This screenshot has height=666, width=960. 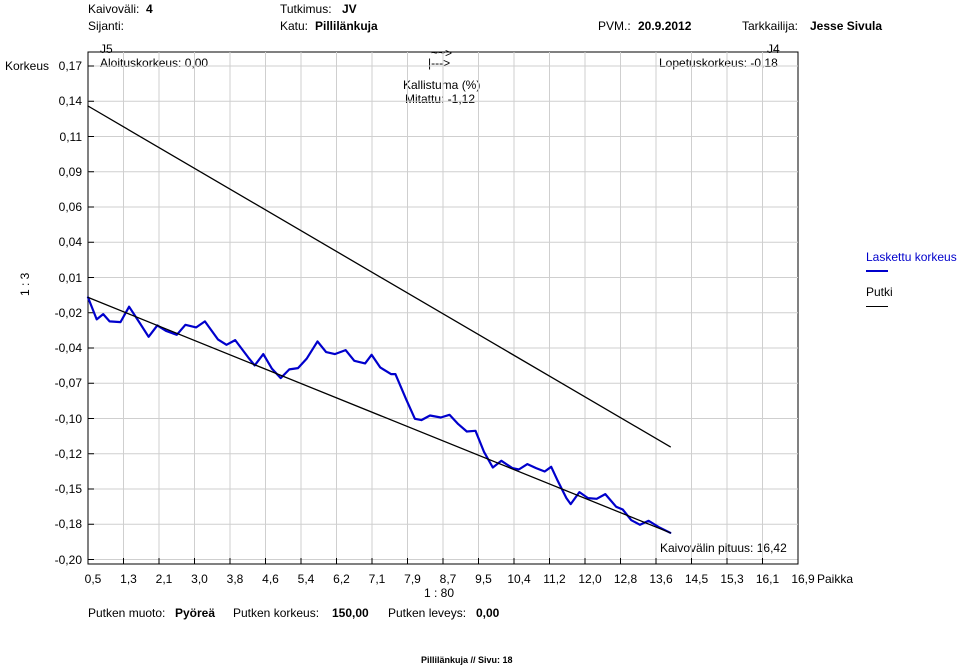 I want to click on x-tick-label: 13,6, so click(x=661, y=579).